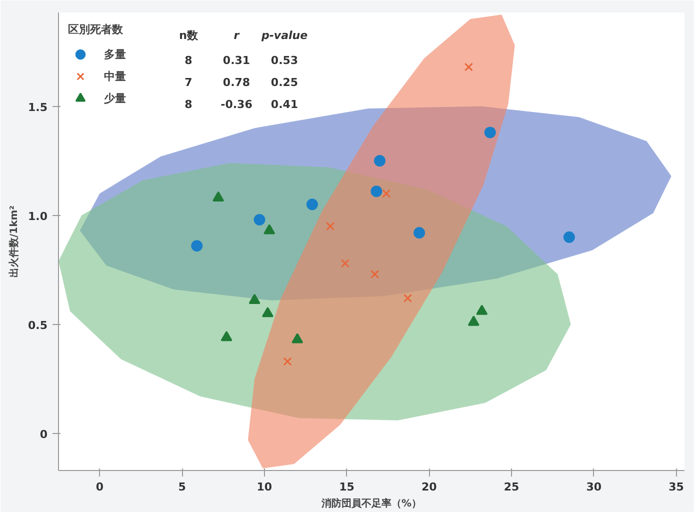 The image size is (696, 518). I want to click on x-tick-label: 0, so click(100, 487).